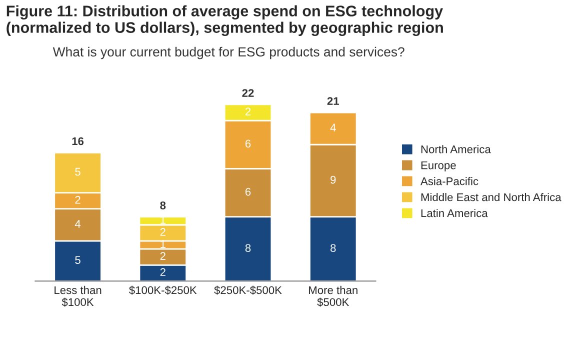 Image resolution: width=587 pixels, height=347 pixels. Describe the element at coordinates (454, 213) in the screenshot. I see `legend-label: Latin America` at that location.